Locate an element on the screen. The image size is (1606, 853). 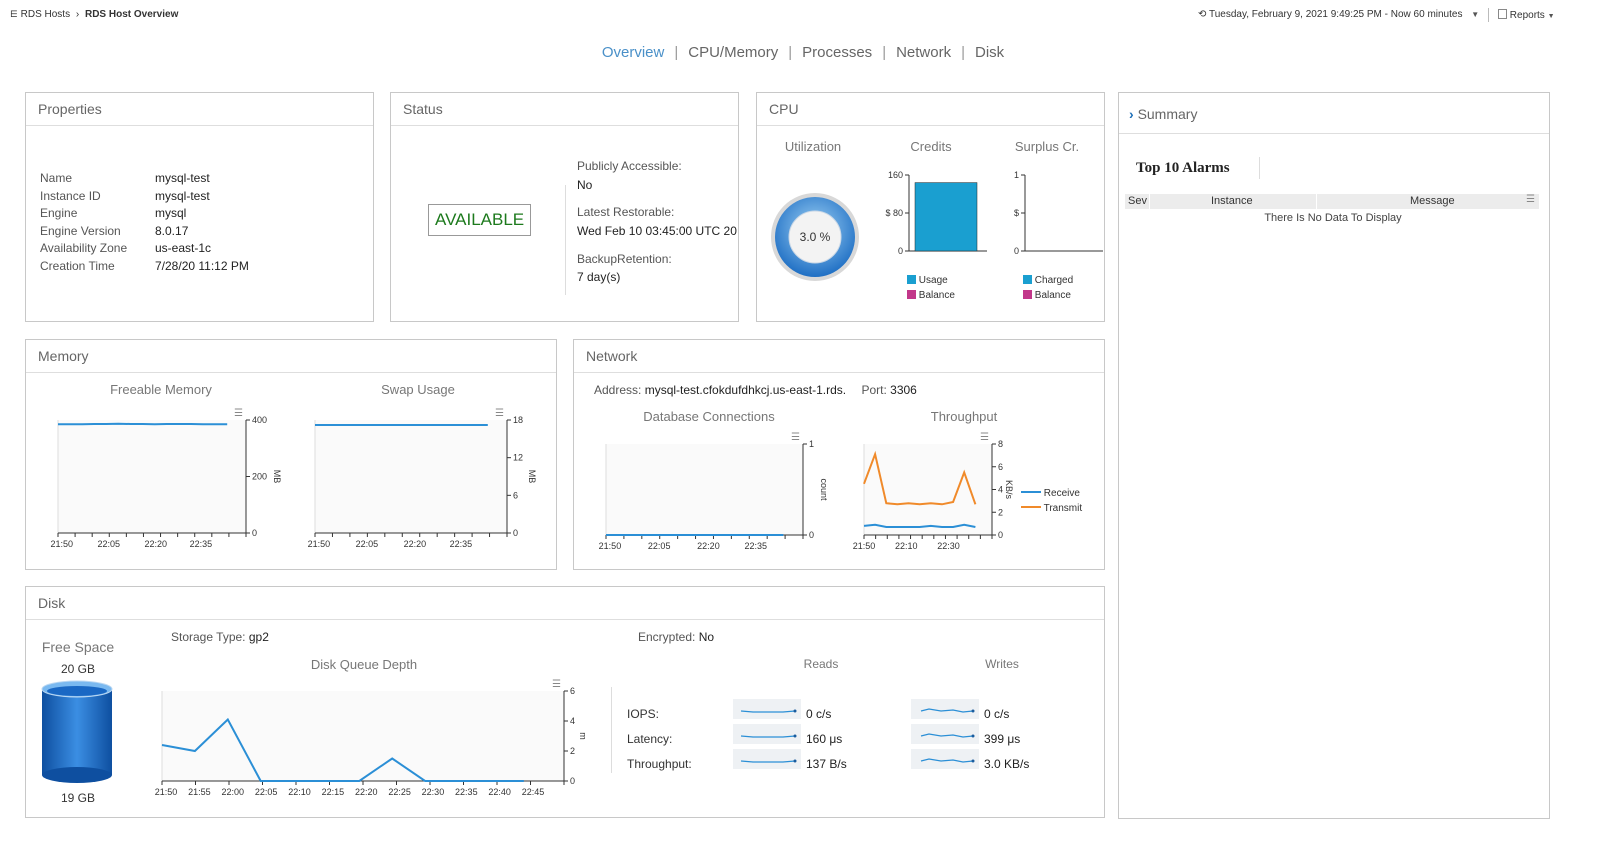
tab-disk: Disk is located at coordinates (990, 52).